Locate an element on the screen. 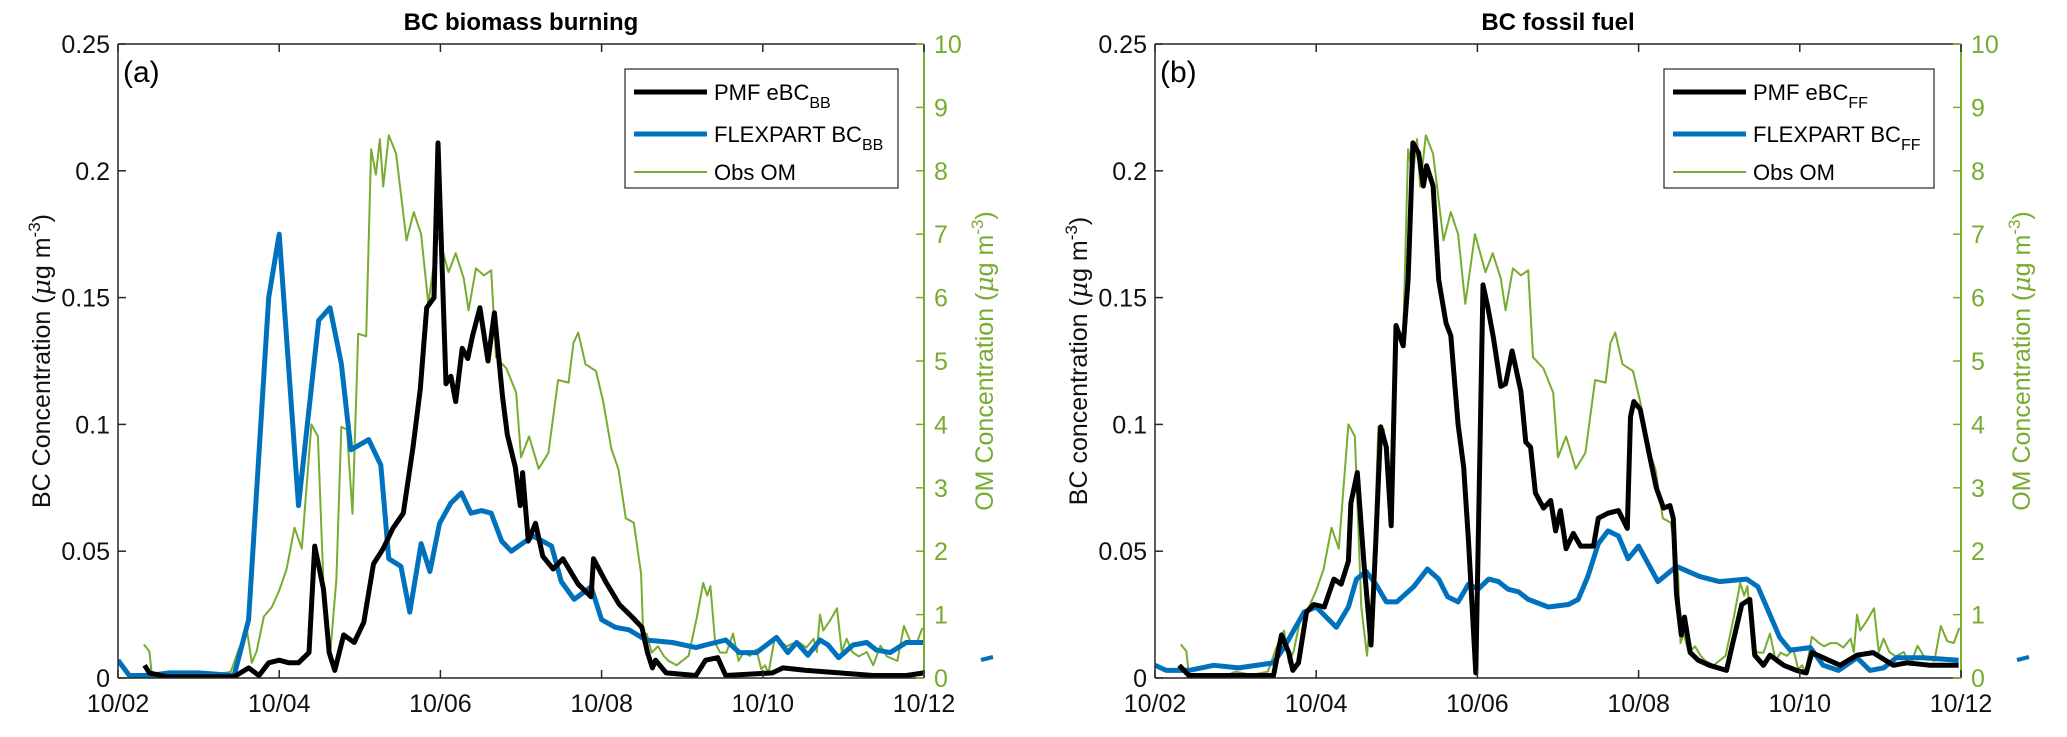 This screenshot has height=737, width=2067. y-axis-label: BC concentration (μg m-3) is located at coordinates (1077, 361).